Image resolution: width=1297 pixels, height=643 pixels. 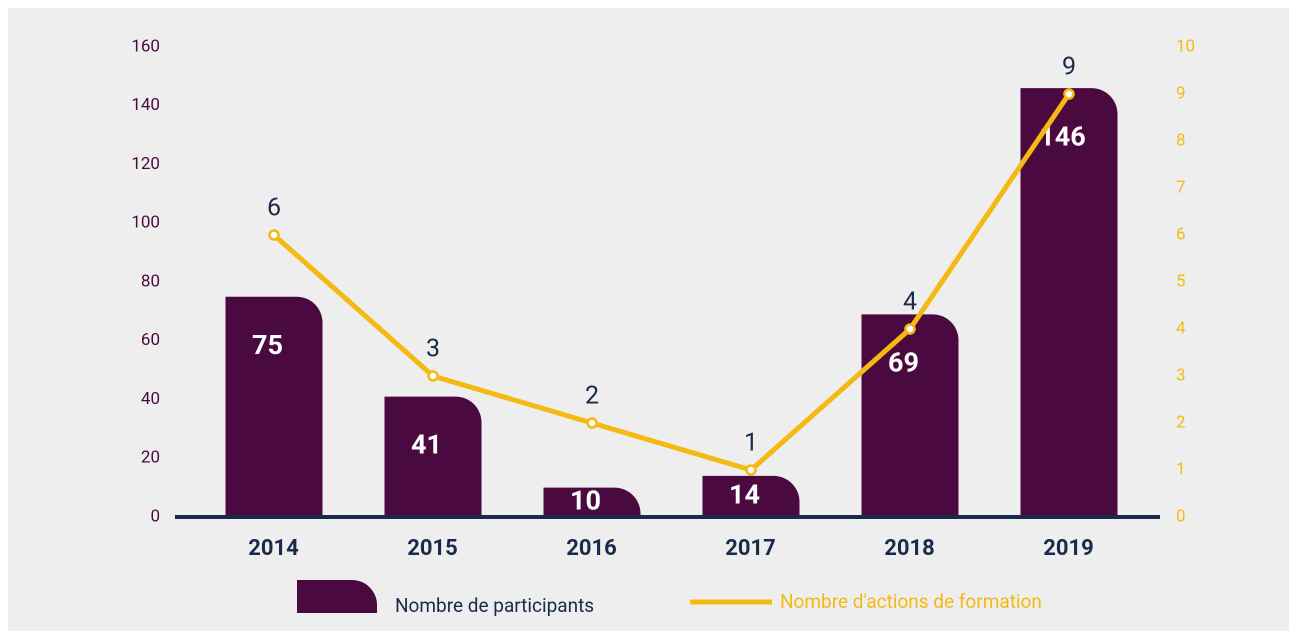 What do you see at coordinates (433, 349) in the screenshot?
I see `line-value-label: 3` at bounding box center [433, 349].